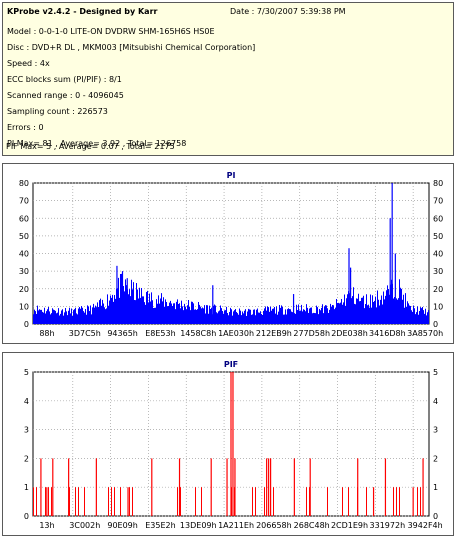  I want to click on x-tick-label: 1458C8h, so click(198, 333).